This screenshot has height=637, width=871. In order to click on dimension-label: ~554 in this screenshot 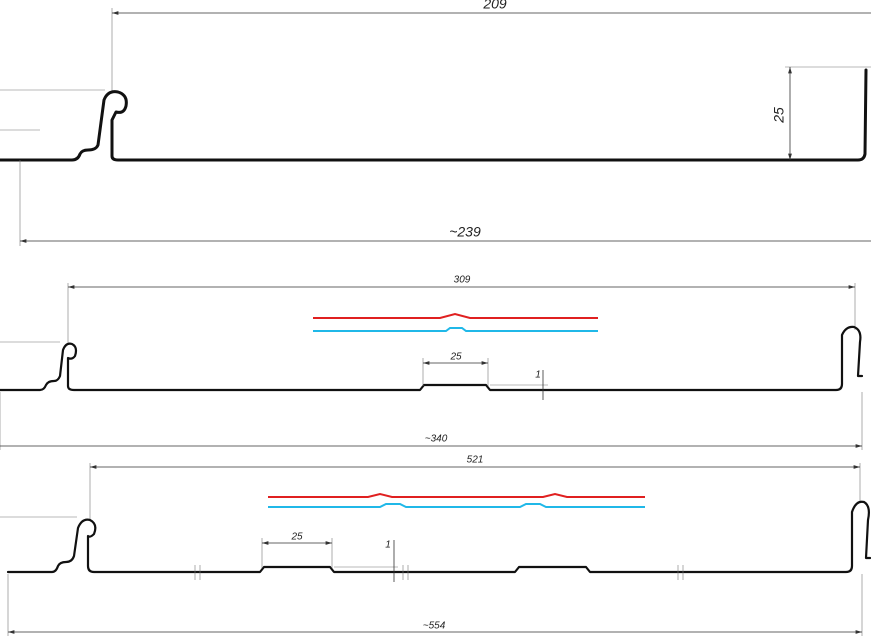, I will do `click(434, 626)`.